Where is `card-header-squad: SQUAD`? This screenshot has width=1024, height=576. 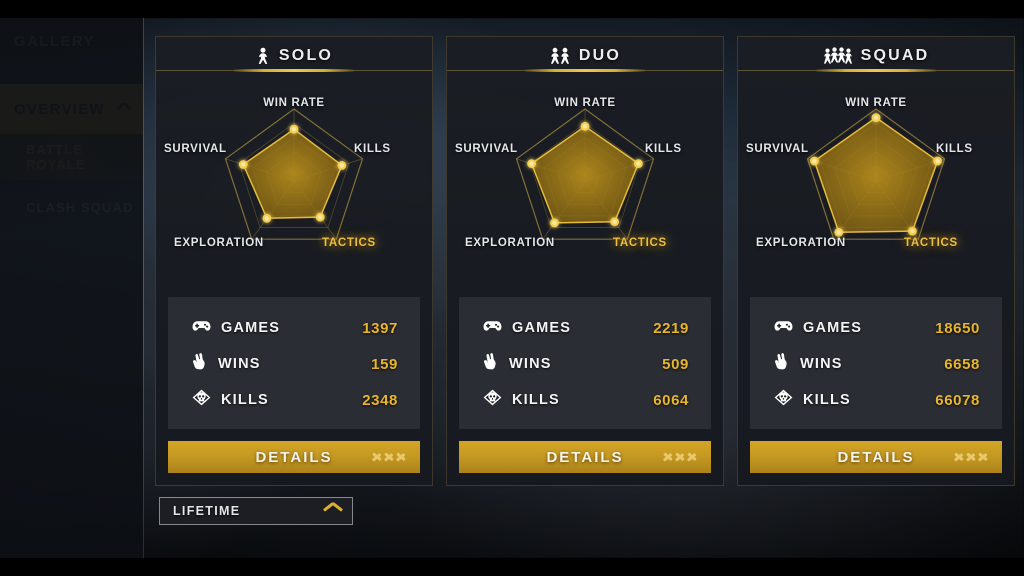 card-header-squad: SQUAD is located at coordinates (876, 56).